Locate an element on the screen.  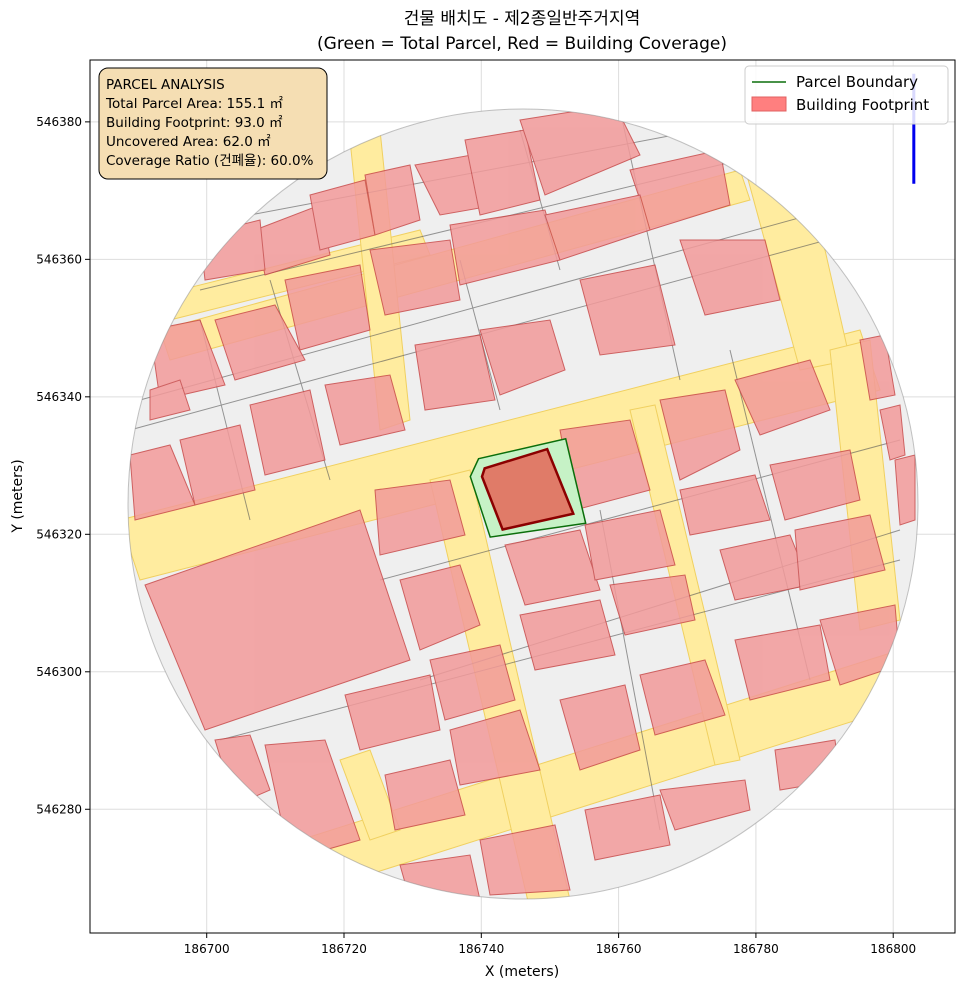
info-line-coverage: Coverage Ratio (건폐율): 60.0% is located at coordinates (210, 161).